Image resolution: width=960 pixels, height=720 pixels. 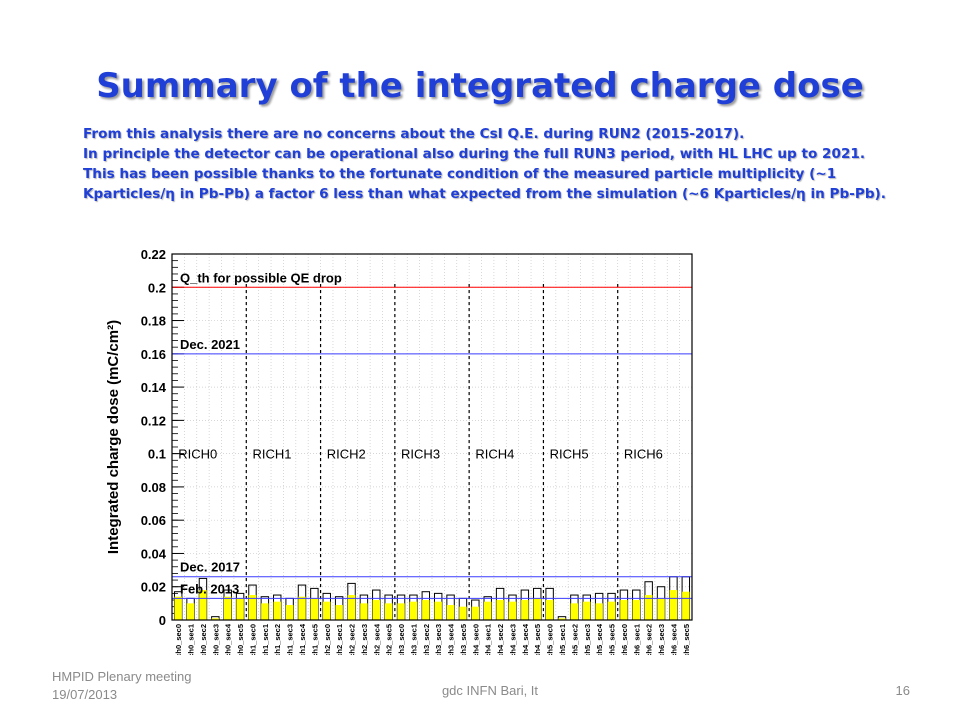 I want to click on y-tick-label: 0.12, so click(x=153, y=420).